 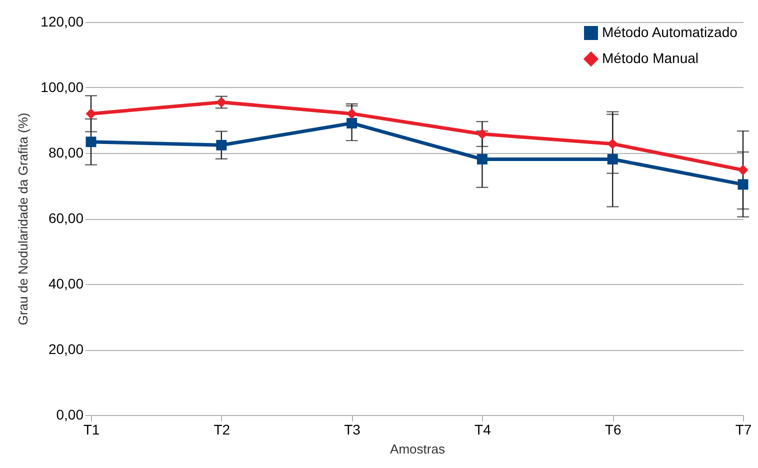 What do you see at coordinates (91, 430) in the screenshot?
I see `x-tick-label: T1` at bounding box center [91, 430].